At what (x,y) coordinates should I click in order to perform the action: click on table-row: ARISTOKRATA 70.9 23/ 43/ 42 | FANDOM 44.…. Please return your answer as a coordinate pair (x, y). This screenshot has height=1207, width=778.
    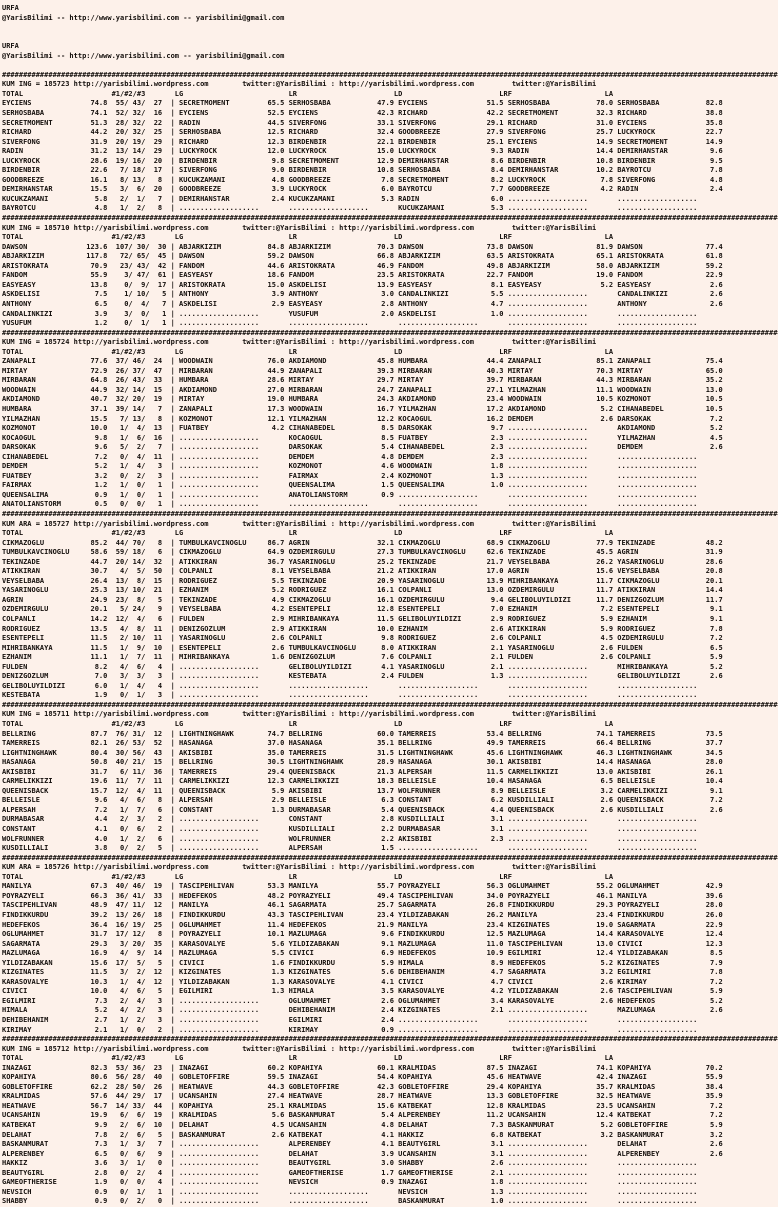
    Looking at the image, I should click on (362, 265).